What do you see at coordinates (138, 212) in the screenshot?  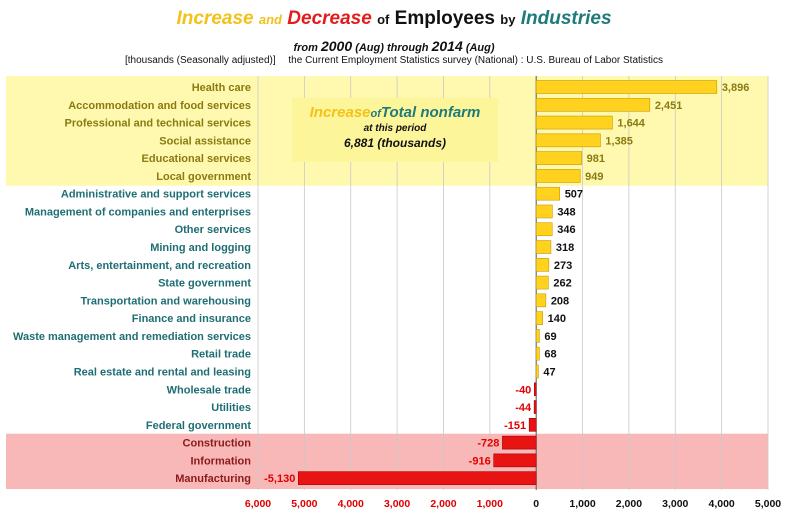 I see `category-label: Management of companies and enterprises` at bounding box center [138, 212].